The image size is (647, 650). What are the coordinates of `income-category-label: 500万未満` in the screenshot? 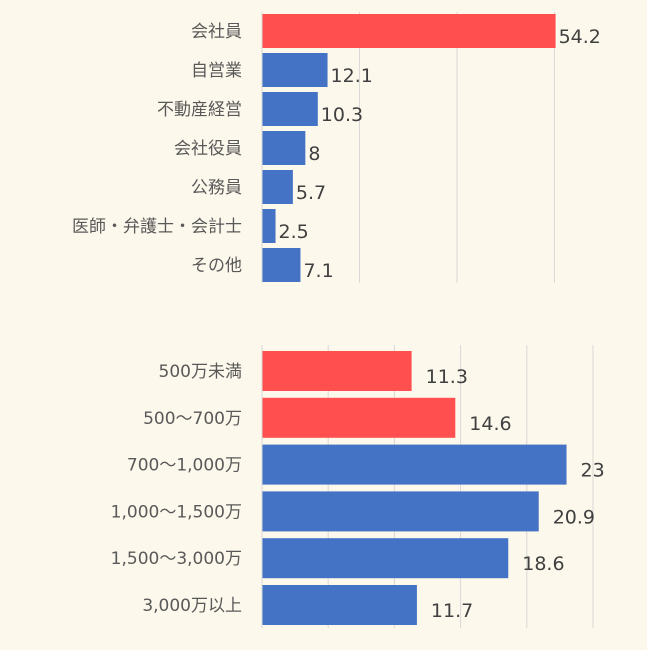 It's located at (200, 372).